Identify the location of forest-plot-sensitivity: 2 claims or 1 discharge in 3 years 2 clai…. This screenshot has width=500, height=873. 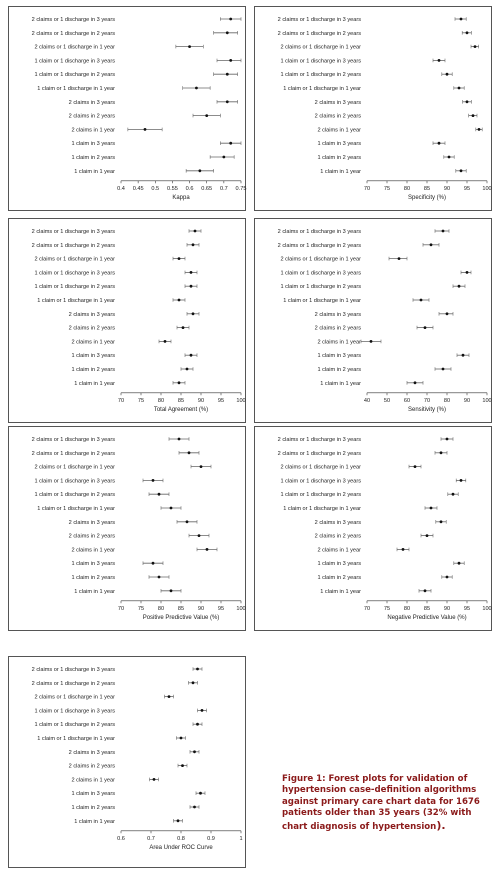
(373, 320).